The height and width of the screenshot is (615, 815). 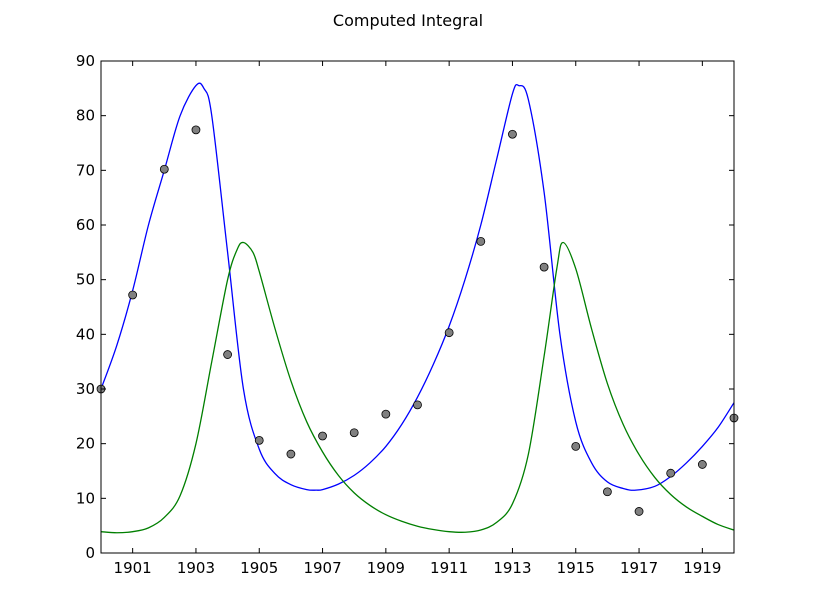 I want to click on x-tick-label: 1917, so click(x=639, y=568).